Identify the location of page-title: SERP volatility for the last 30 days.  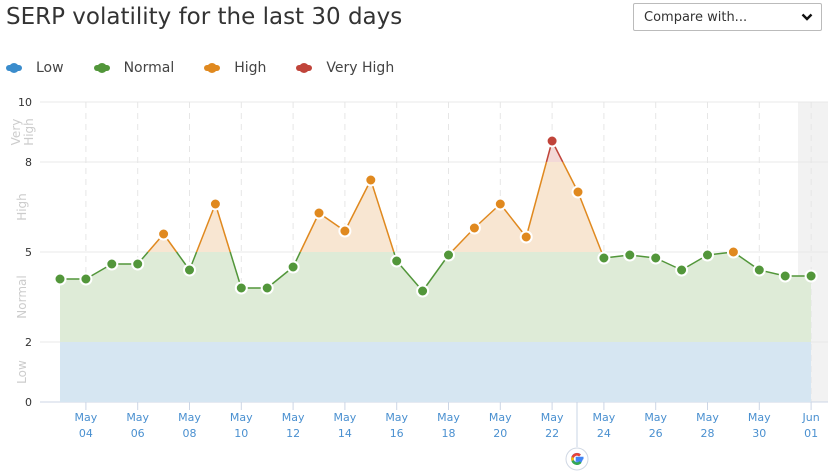
(204, 17).